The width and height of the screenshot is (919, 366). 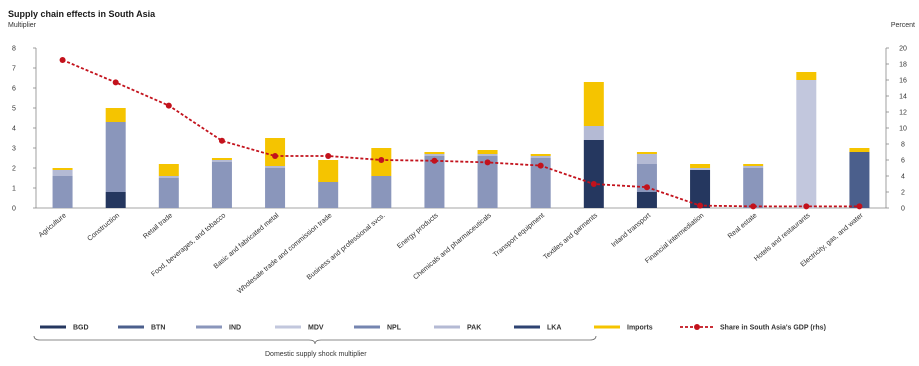 I want to click on legend-label-imports: Imports, so click(x=640, y=328).